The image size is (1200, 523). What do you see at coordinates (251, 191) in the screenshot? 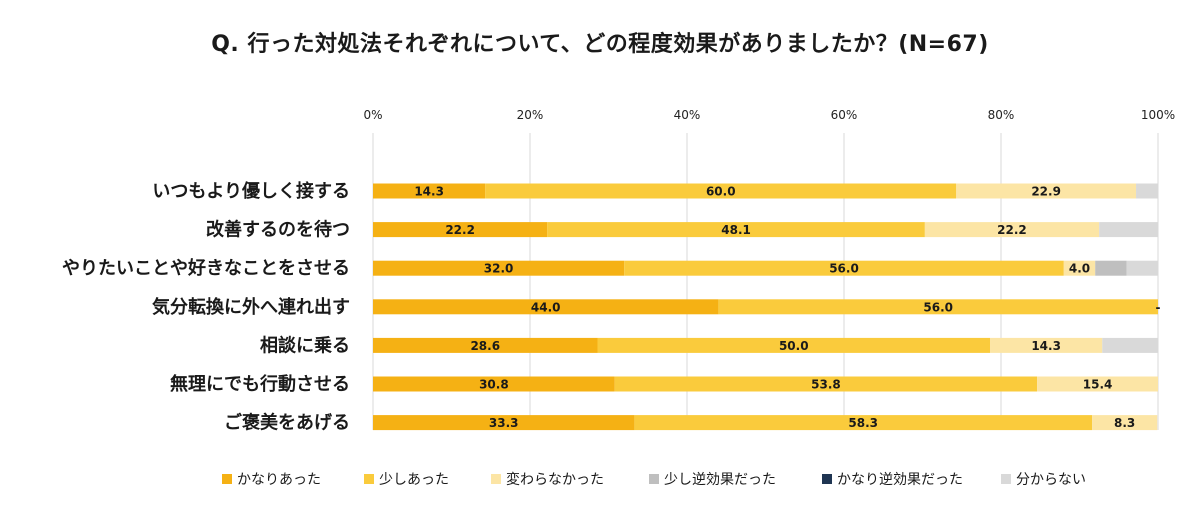
I see `category-label: いつもより優しく接する` at bounding box center [251, 191].